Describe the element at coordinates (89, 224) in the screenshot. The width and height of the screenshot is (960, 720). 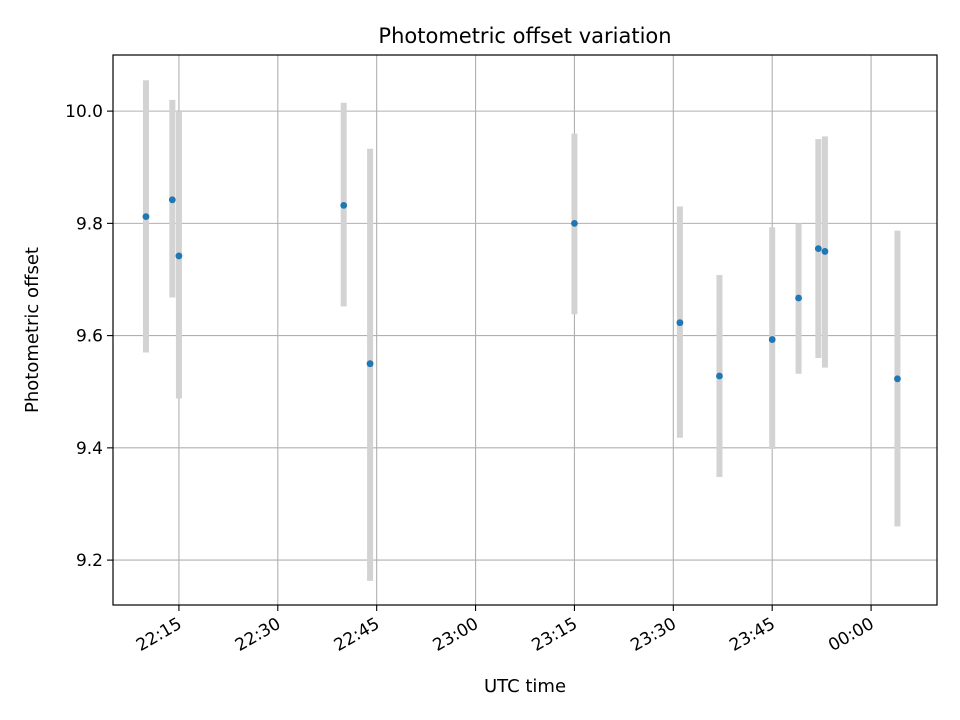
I see `y-tick-label: 9.8` at that location.